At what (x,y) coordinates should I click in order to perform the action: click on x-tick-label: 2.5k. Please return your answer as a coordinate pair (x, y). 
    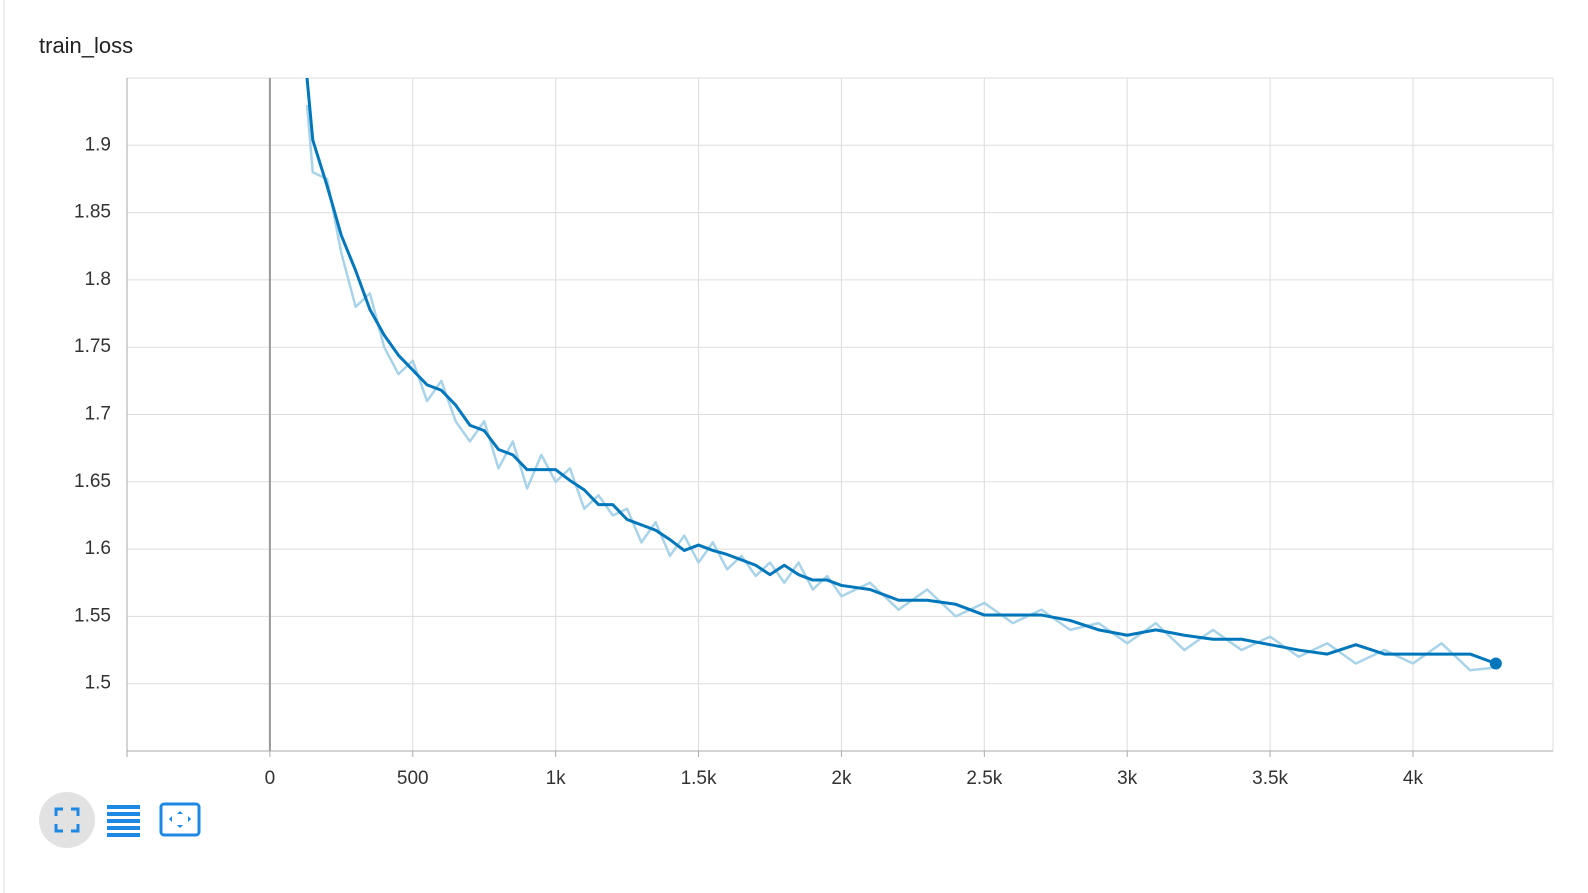
    Looking at the image, I should click on (984, 778).